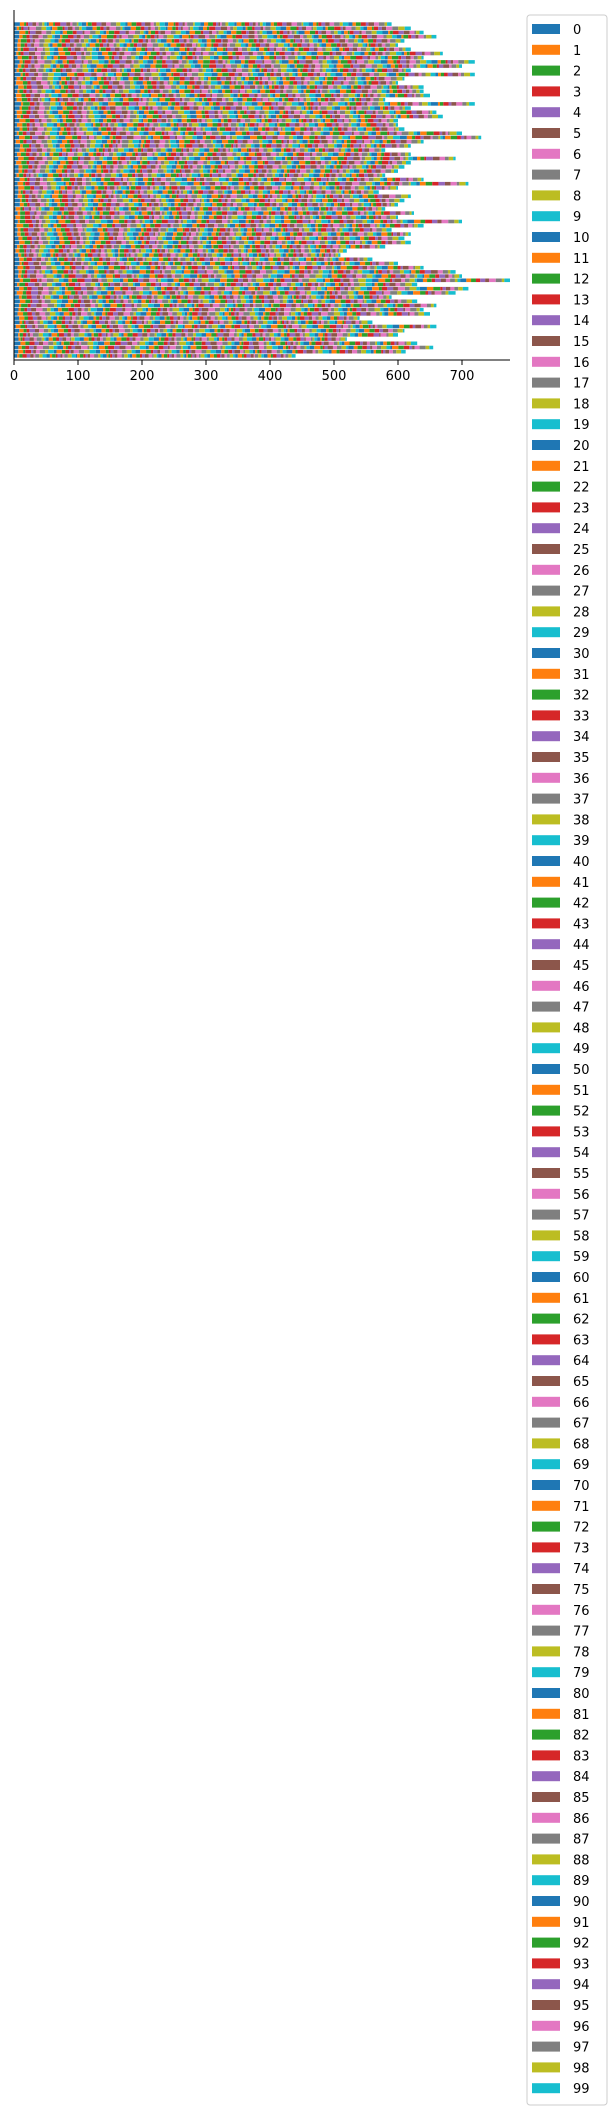  What do you see at coordinates (466, 289) in the screenshot?
I see `bar-segment-row16-series99` at bounding box center [466, 289].